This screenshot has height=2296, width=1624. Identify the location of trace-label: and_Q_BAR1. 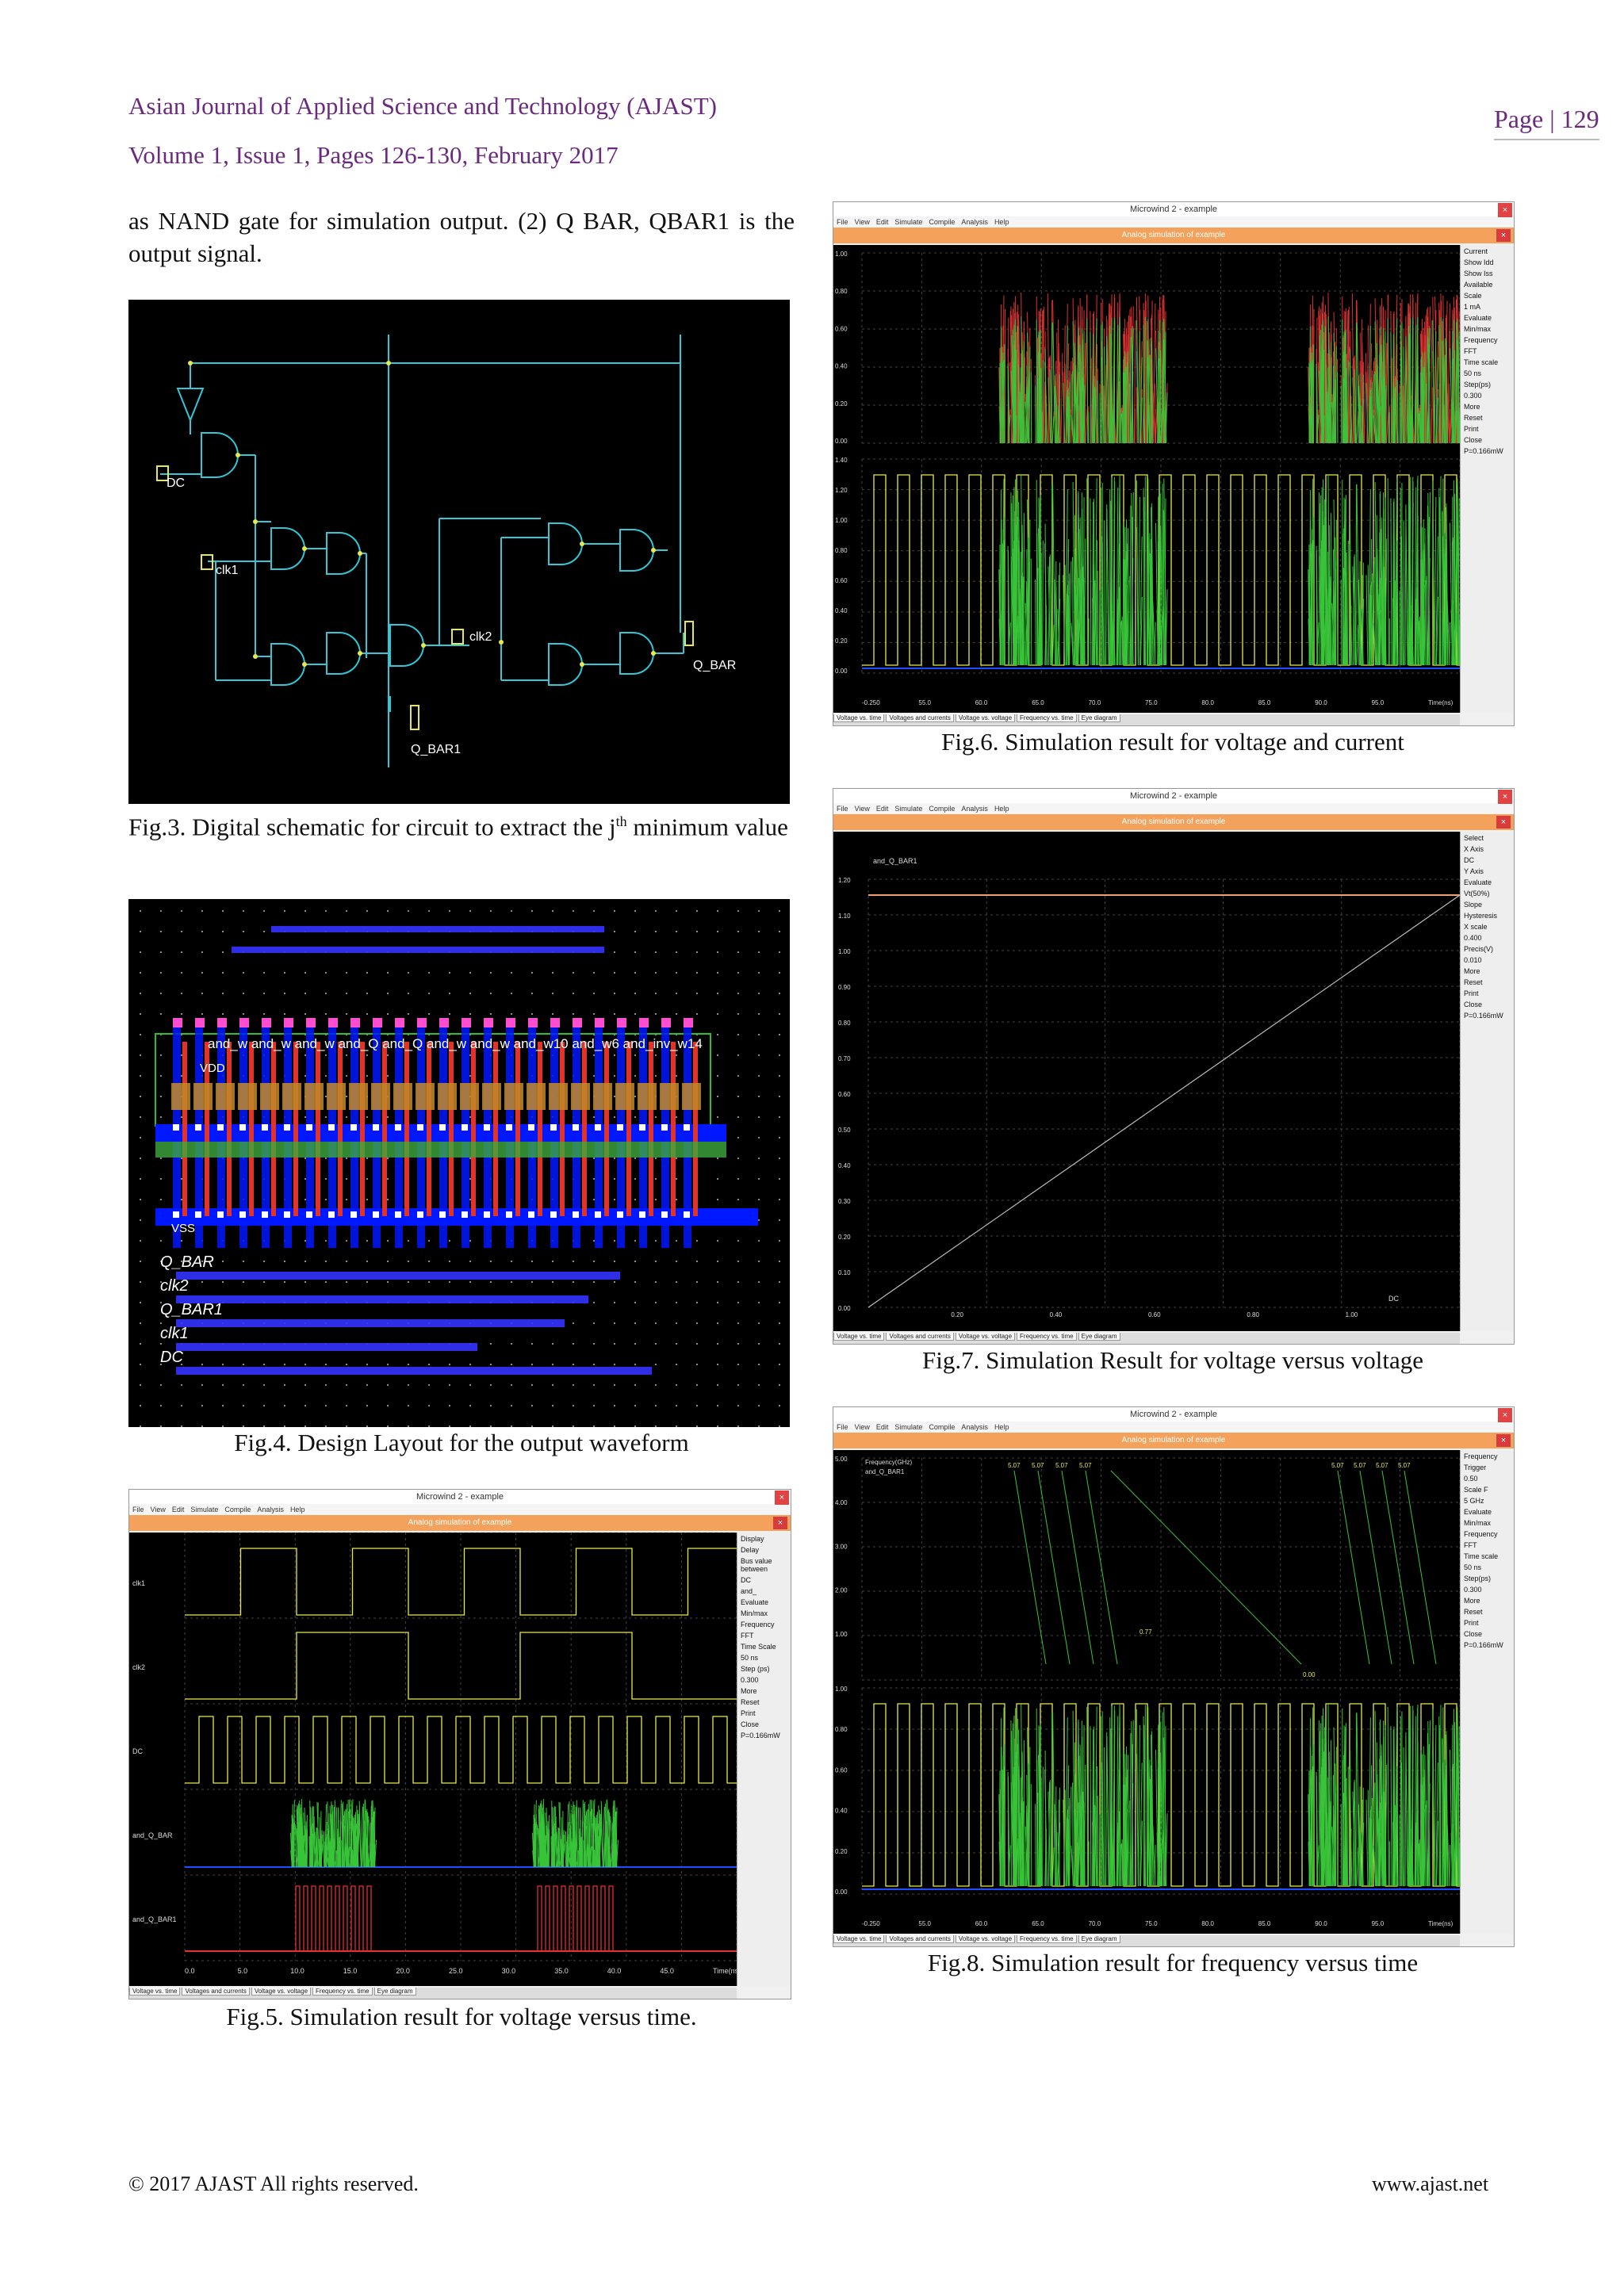
(895, 861).